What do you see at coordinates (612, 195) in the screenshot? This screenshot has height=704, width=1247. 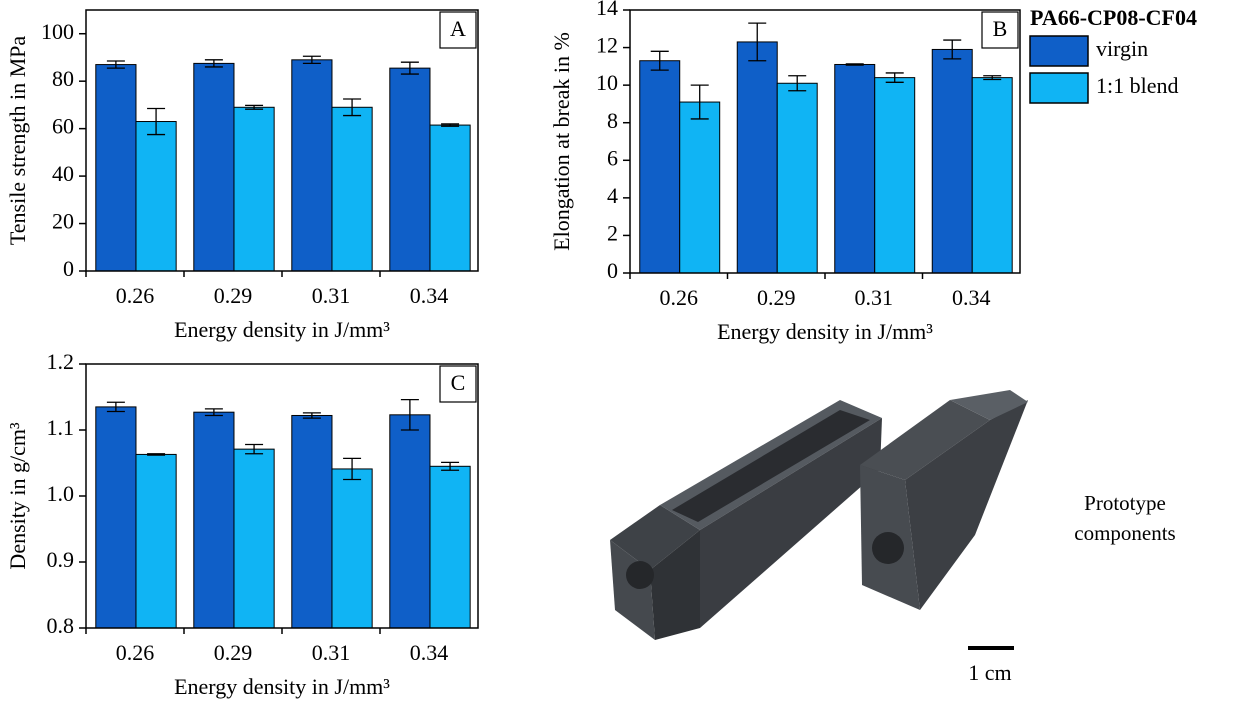 I see `y-tick-label: 4` at bounding box center [612, 195].